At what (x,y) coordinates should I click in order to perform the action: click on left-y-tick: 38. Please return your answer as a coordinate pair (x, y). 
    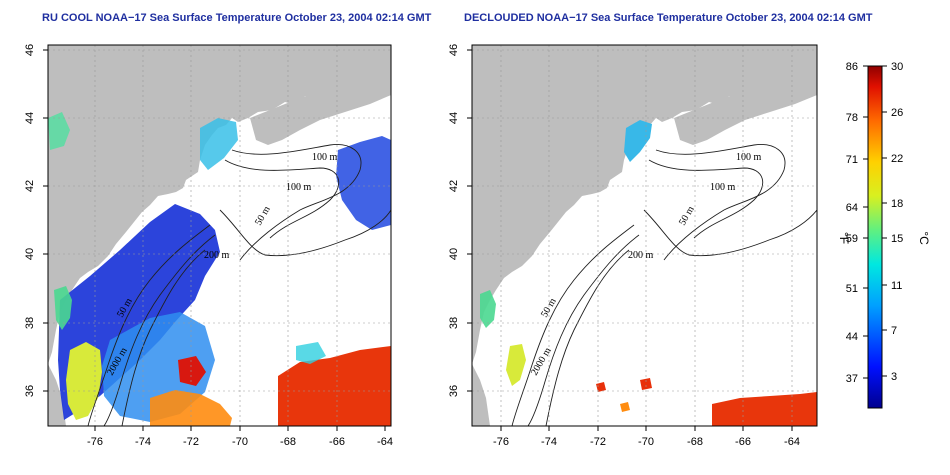
    Looking at the image, I should click on (30, 323).